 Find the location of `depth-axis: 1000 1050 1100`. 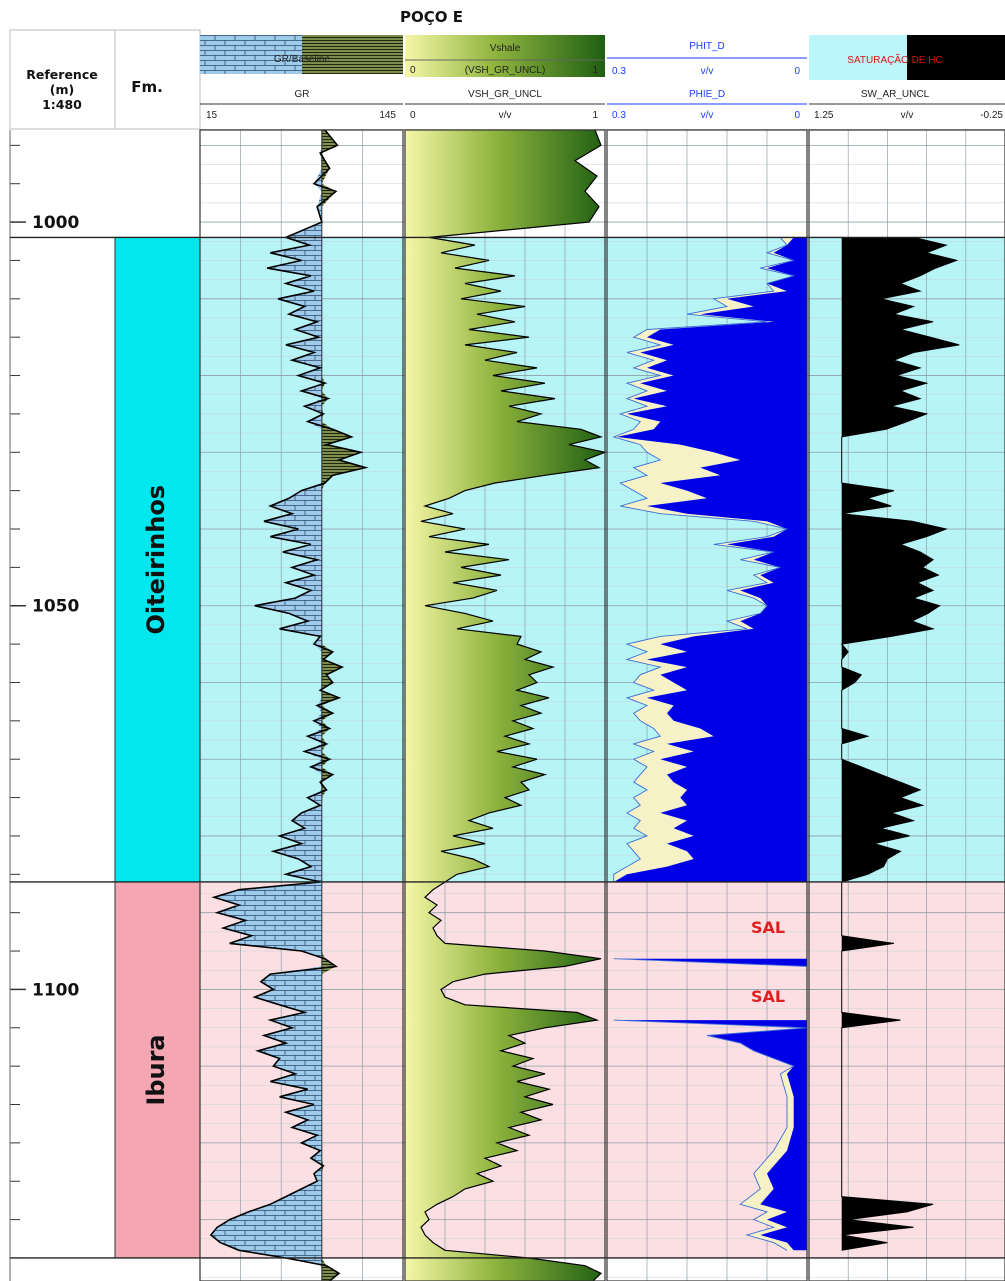

depth-axis: 1000 1050 1100 is located at coordinates (62, 705).